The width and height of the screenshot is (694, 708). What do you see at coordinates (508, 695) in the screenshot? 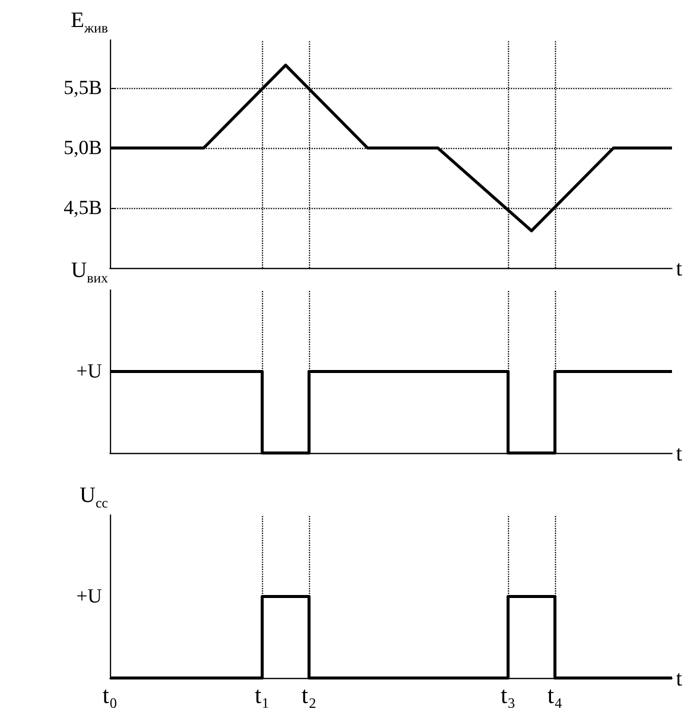
I see `x-tick-label: t₃` at bounding box center [508, 695].